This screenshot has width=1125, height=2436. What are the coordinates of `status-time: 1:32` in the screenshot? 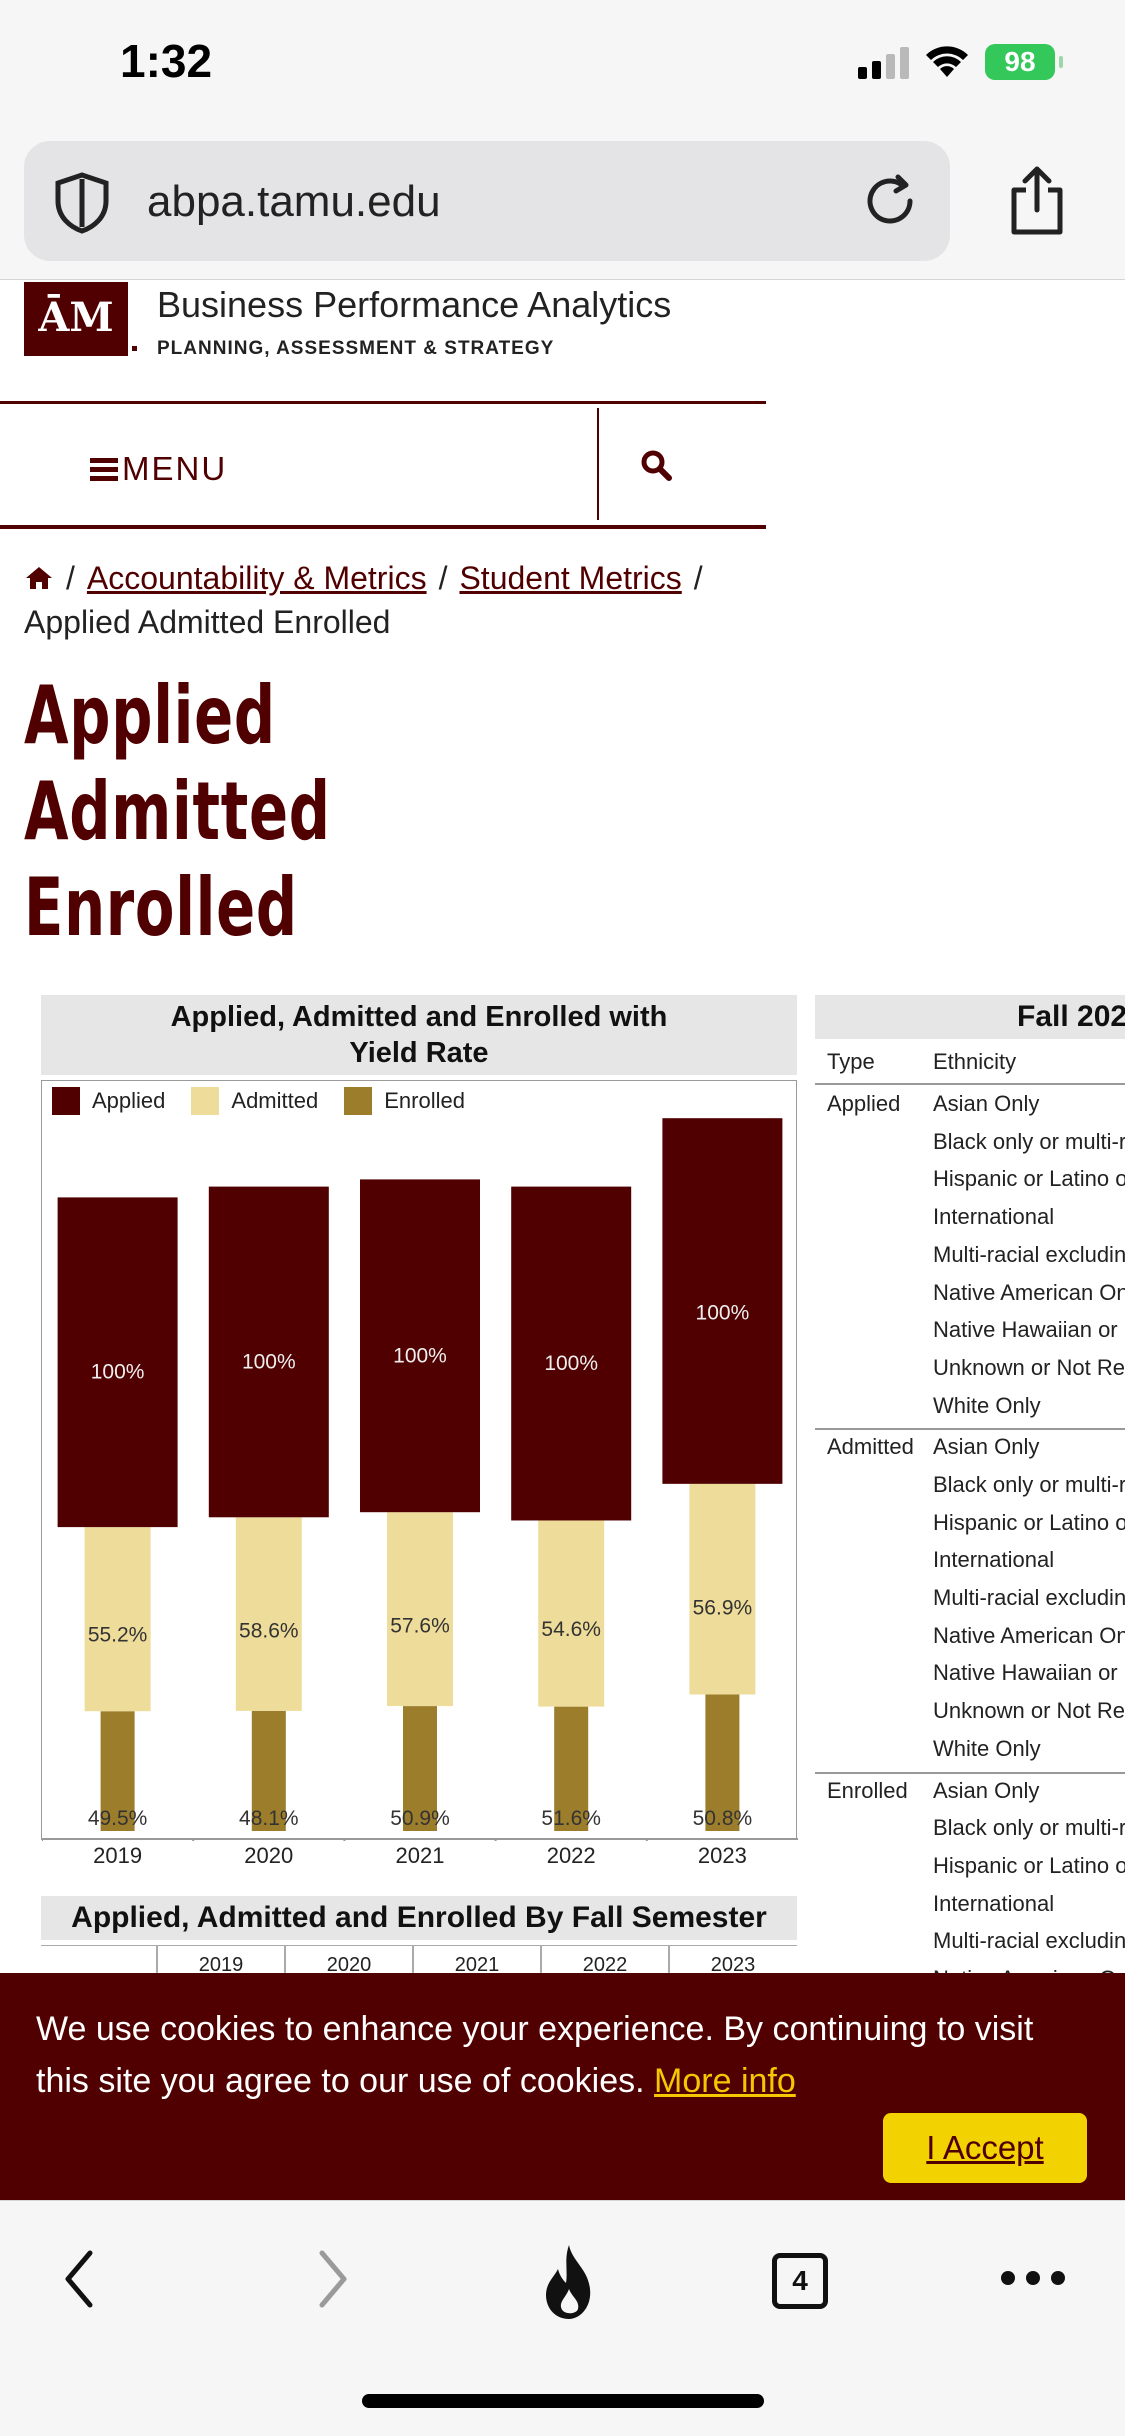 It's located at (166, 61).